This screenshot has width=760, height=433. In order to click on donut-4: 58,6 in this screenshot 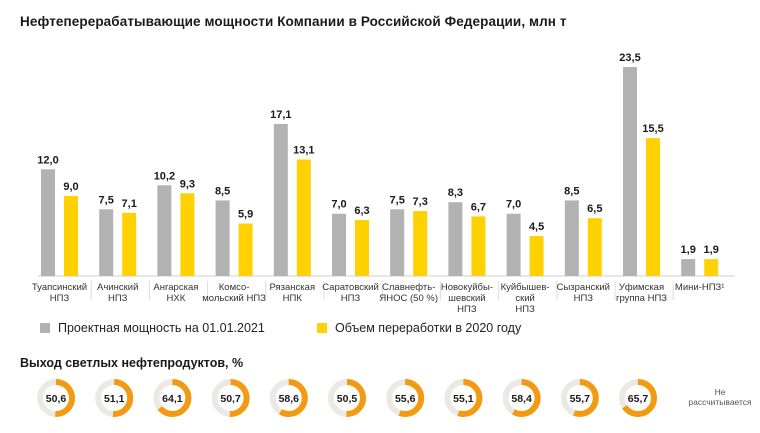, I will do `click(288, 398)`.